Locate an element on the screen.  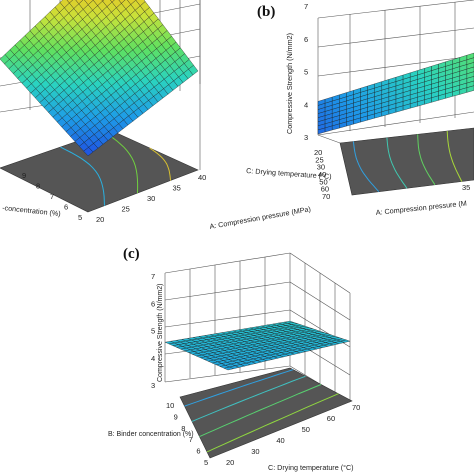
z-axis-label-b: Compressive Strength (N/mm2) is located at coordinates (289, 83).